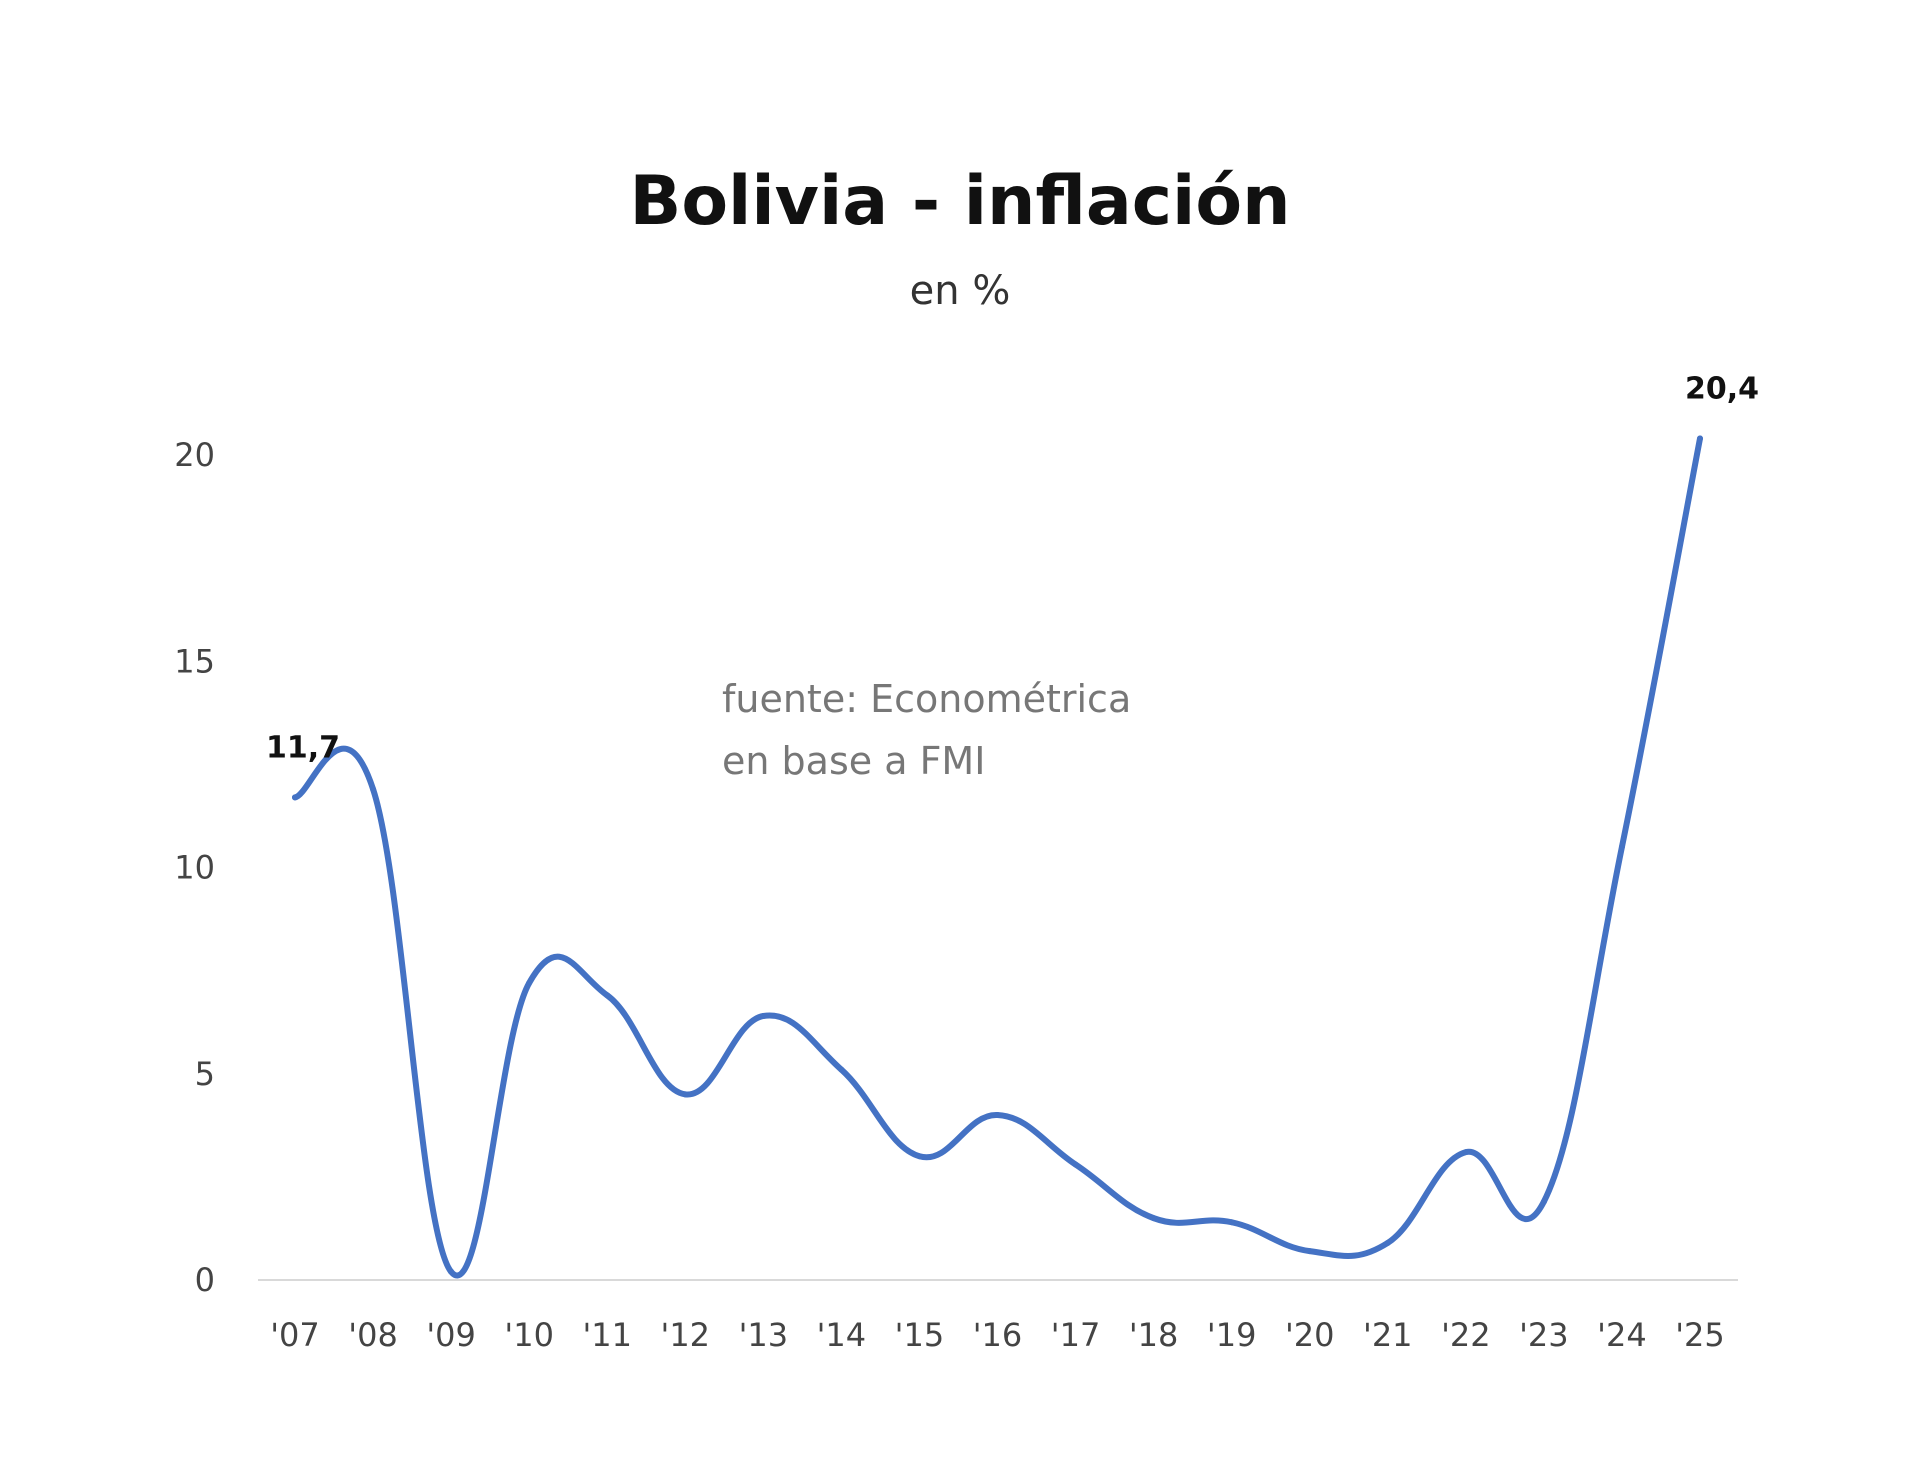  What do you see at coordinates (927, 699) in the screenshot?
I see `source-note-line-1: fuente: Econométrica` at bounding box center [927, 699].